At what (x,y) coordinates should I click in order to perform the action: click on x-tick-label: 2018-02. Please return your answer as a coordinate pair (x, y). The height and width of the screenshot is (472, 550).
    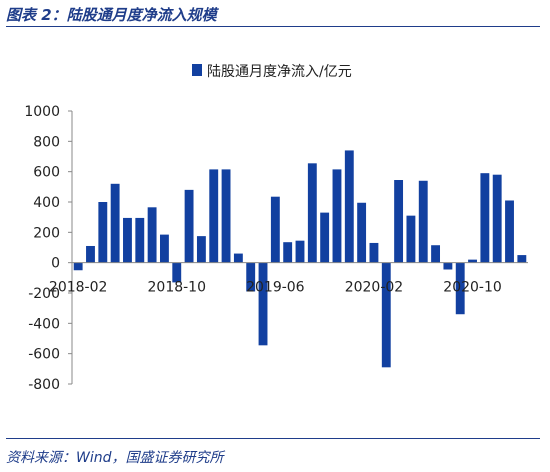
    Looking at the image, I should click on (78, 288).